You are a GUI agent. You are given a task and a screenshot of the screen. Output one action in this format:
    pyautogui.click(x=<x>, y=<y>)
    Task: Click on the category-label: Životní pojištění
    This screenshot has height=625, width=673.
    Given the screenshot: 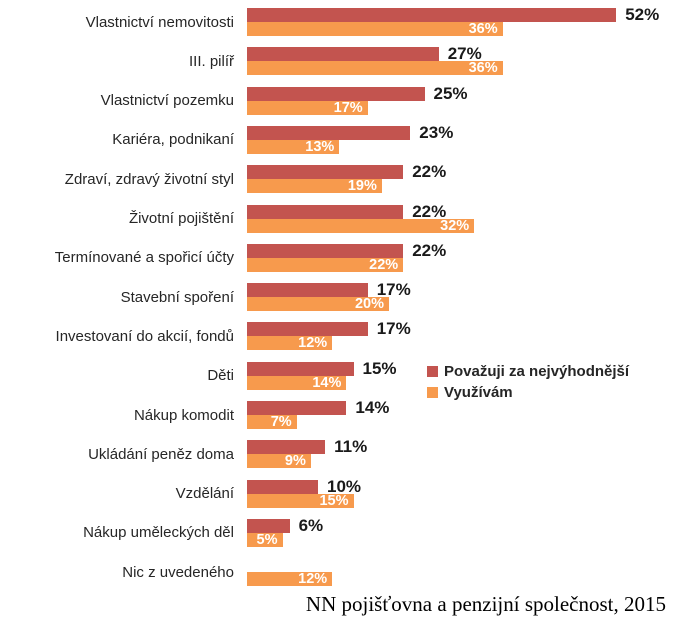 What is the action you would take?
    pyautogui.click(x=181, y=218)
    